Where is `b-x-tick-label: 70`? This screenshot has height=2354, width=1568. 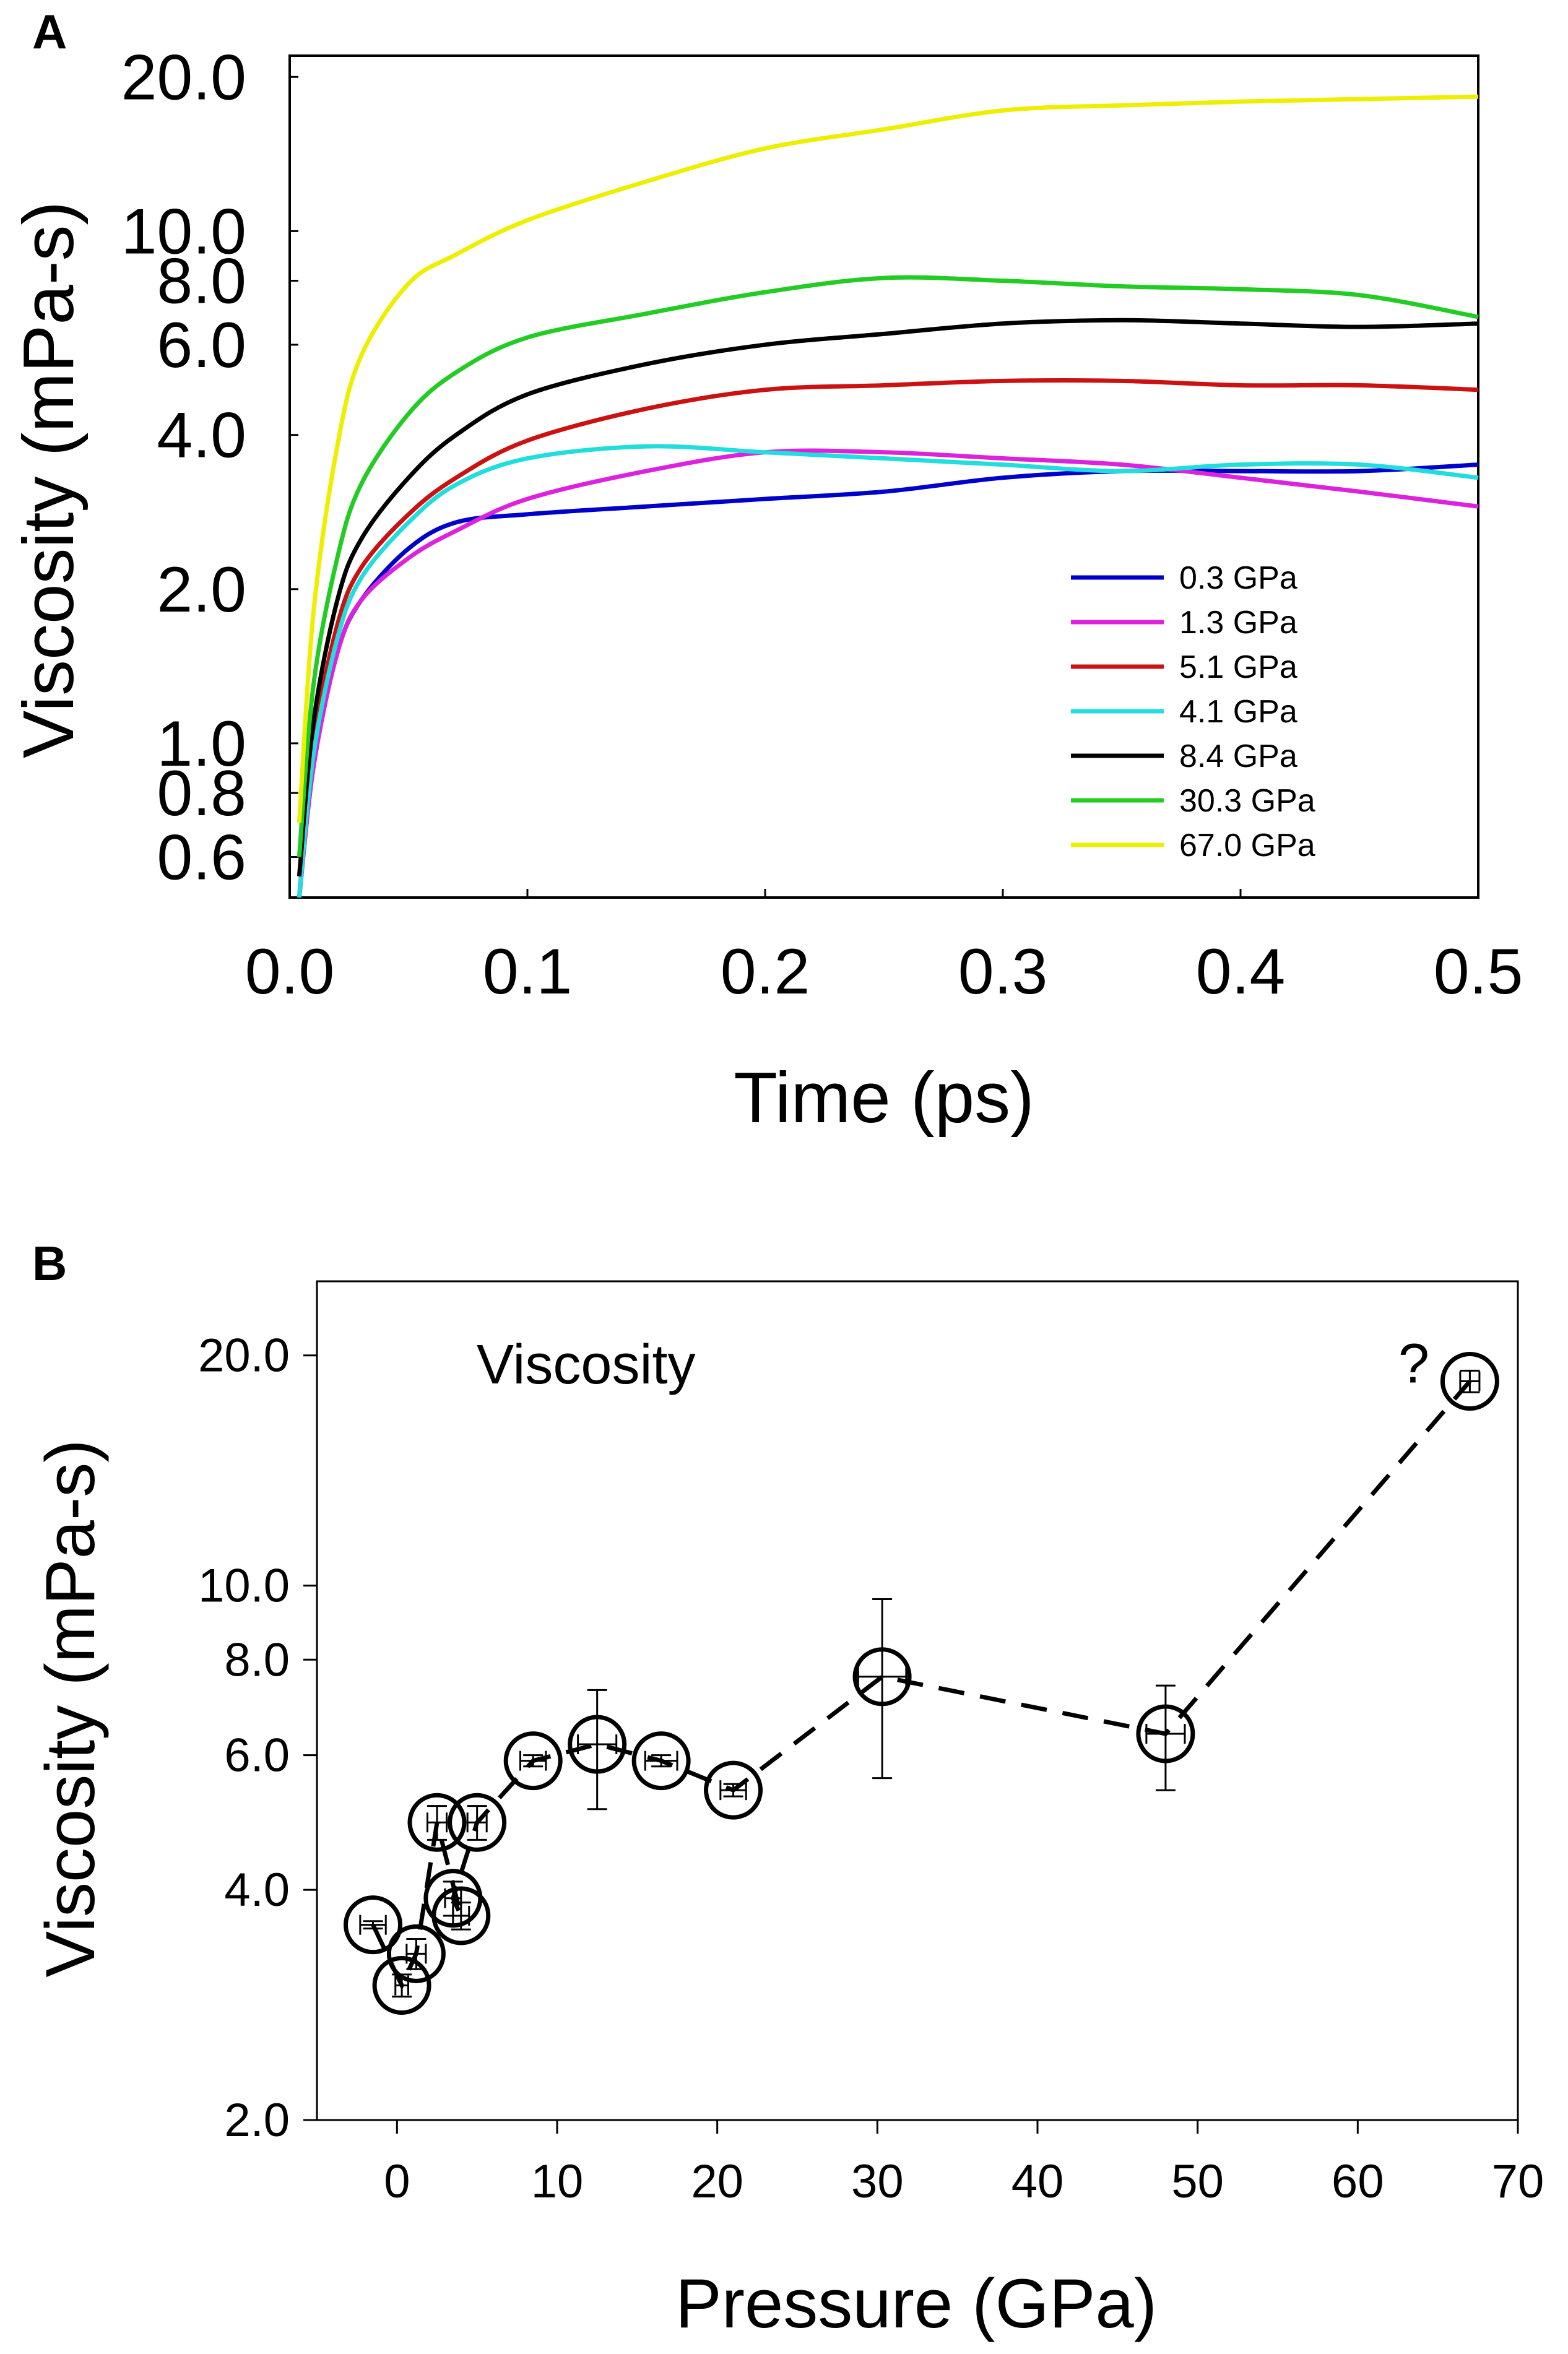
b-x-tick-label: 70 is located at coordinates (1518, 2181).